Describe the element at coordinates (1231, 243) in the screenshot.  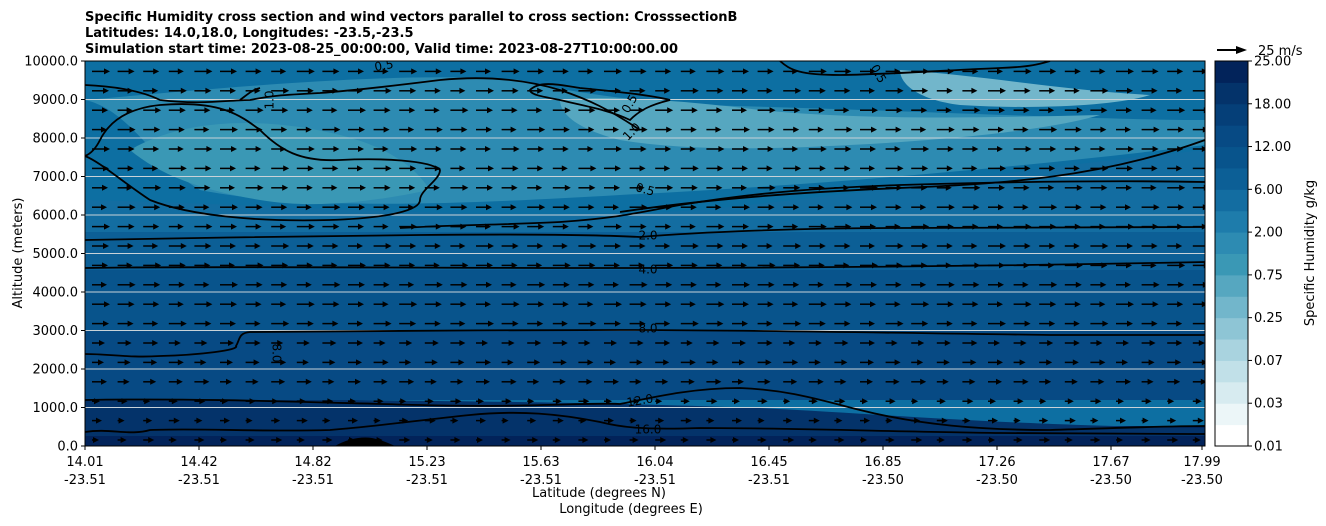
I see `colorbar-segment` at that location.